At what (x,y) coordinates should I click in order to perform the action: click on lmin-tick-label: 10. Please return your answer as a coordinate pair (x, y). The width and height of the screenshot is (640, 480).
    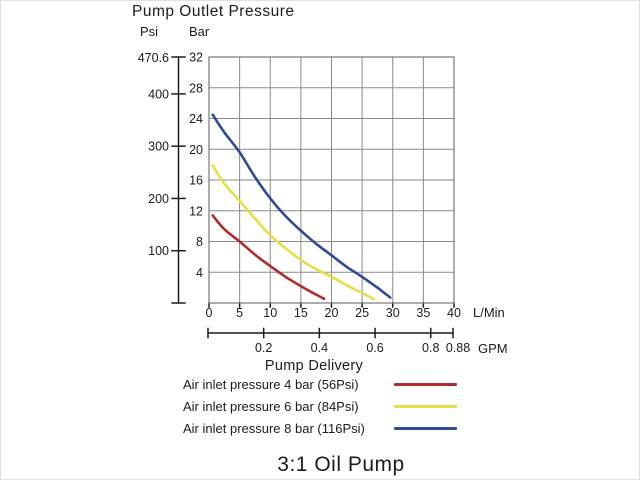
    Looking at the image, I should click on (270, 313).